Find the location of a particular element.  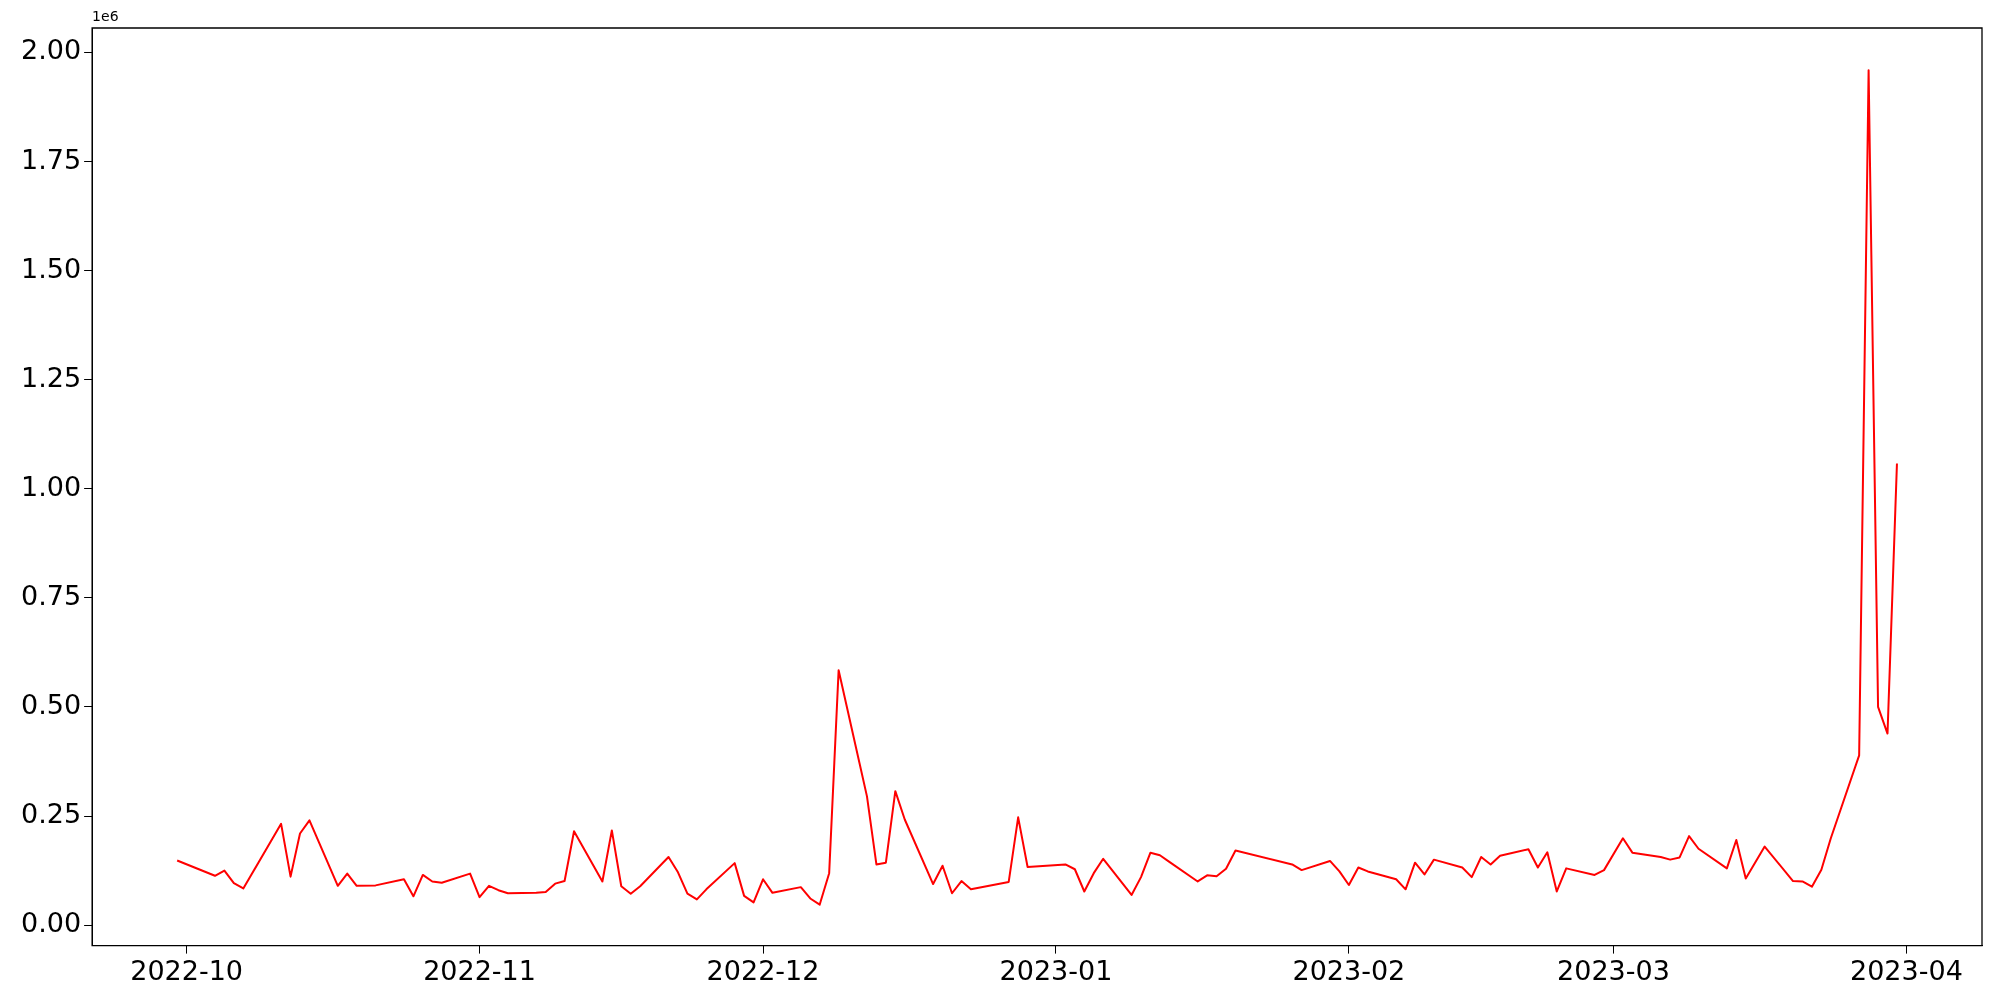

y-tick-label: 1.00 is located at coordinates (51, 486).